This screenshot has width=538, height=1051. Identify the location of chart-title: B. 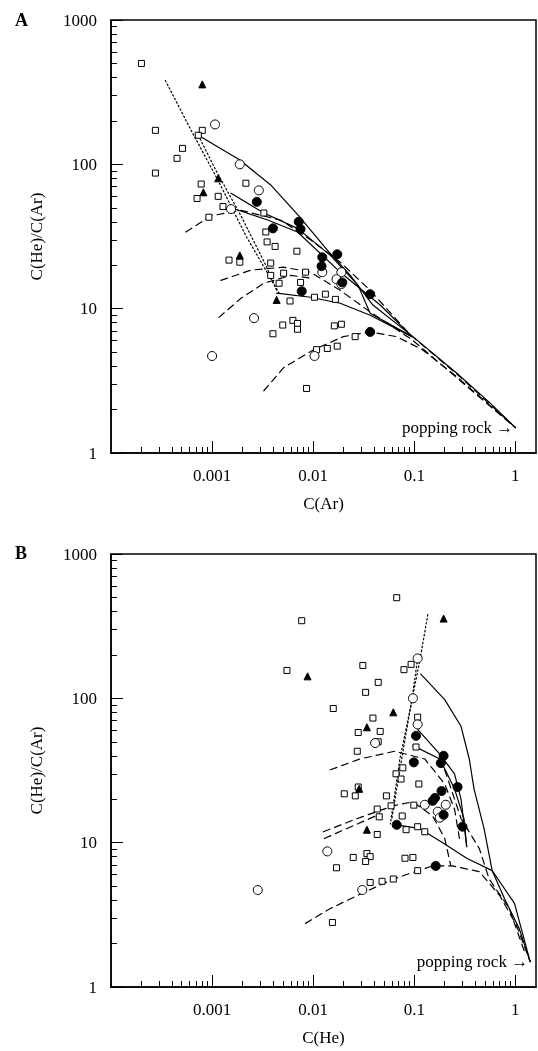
(21, 553).